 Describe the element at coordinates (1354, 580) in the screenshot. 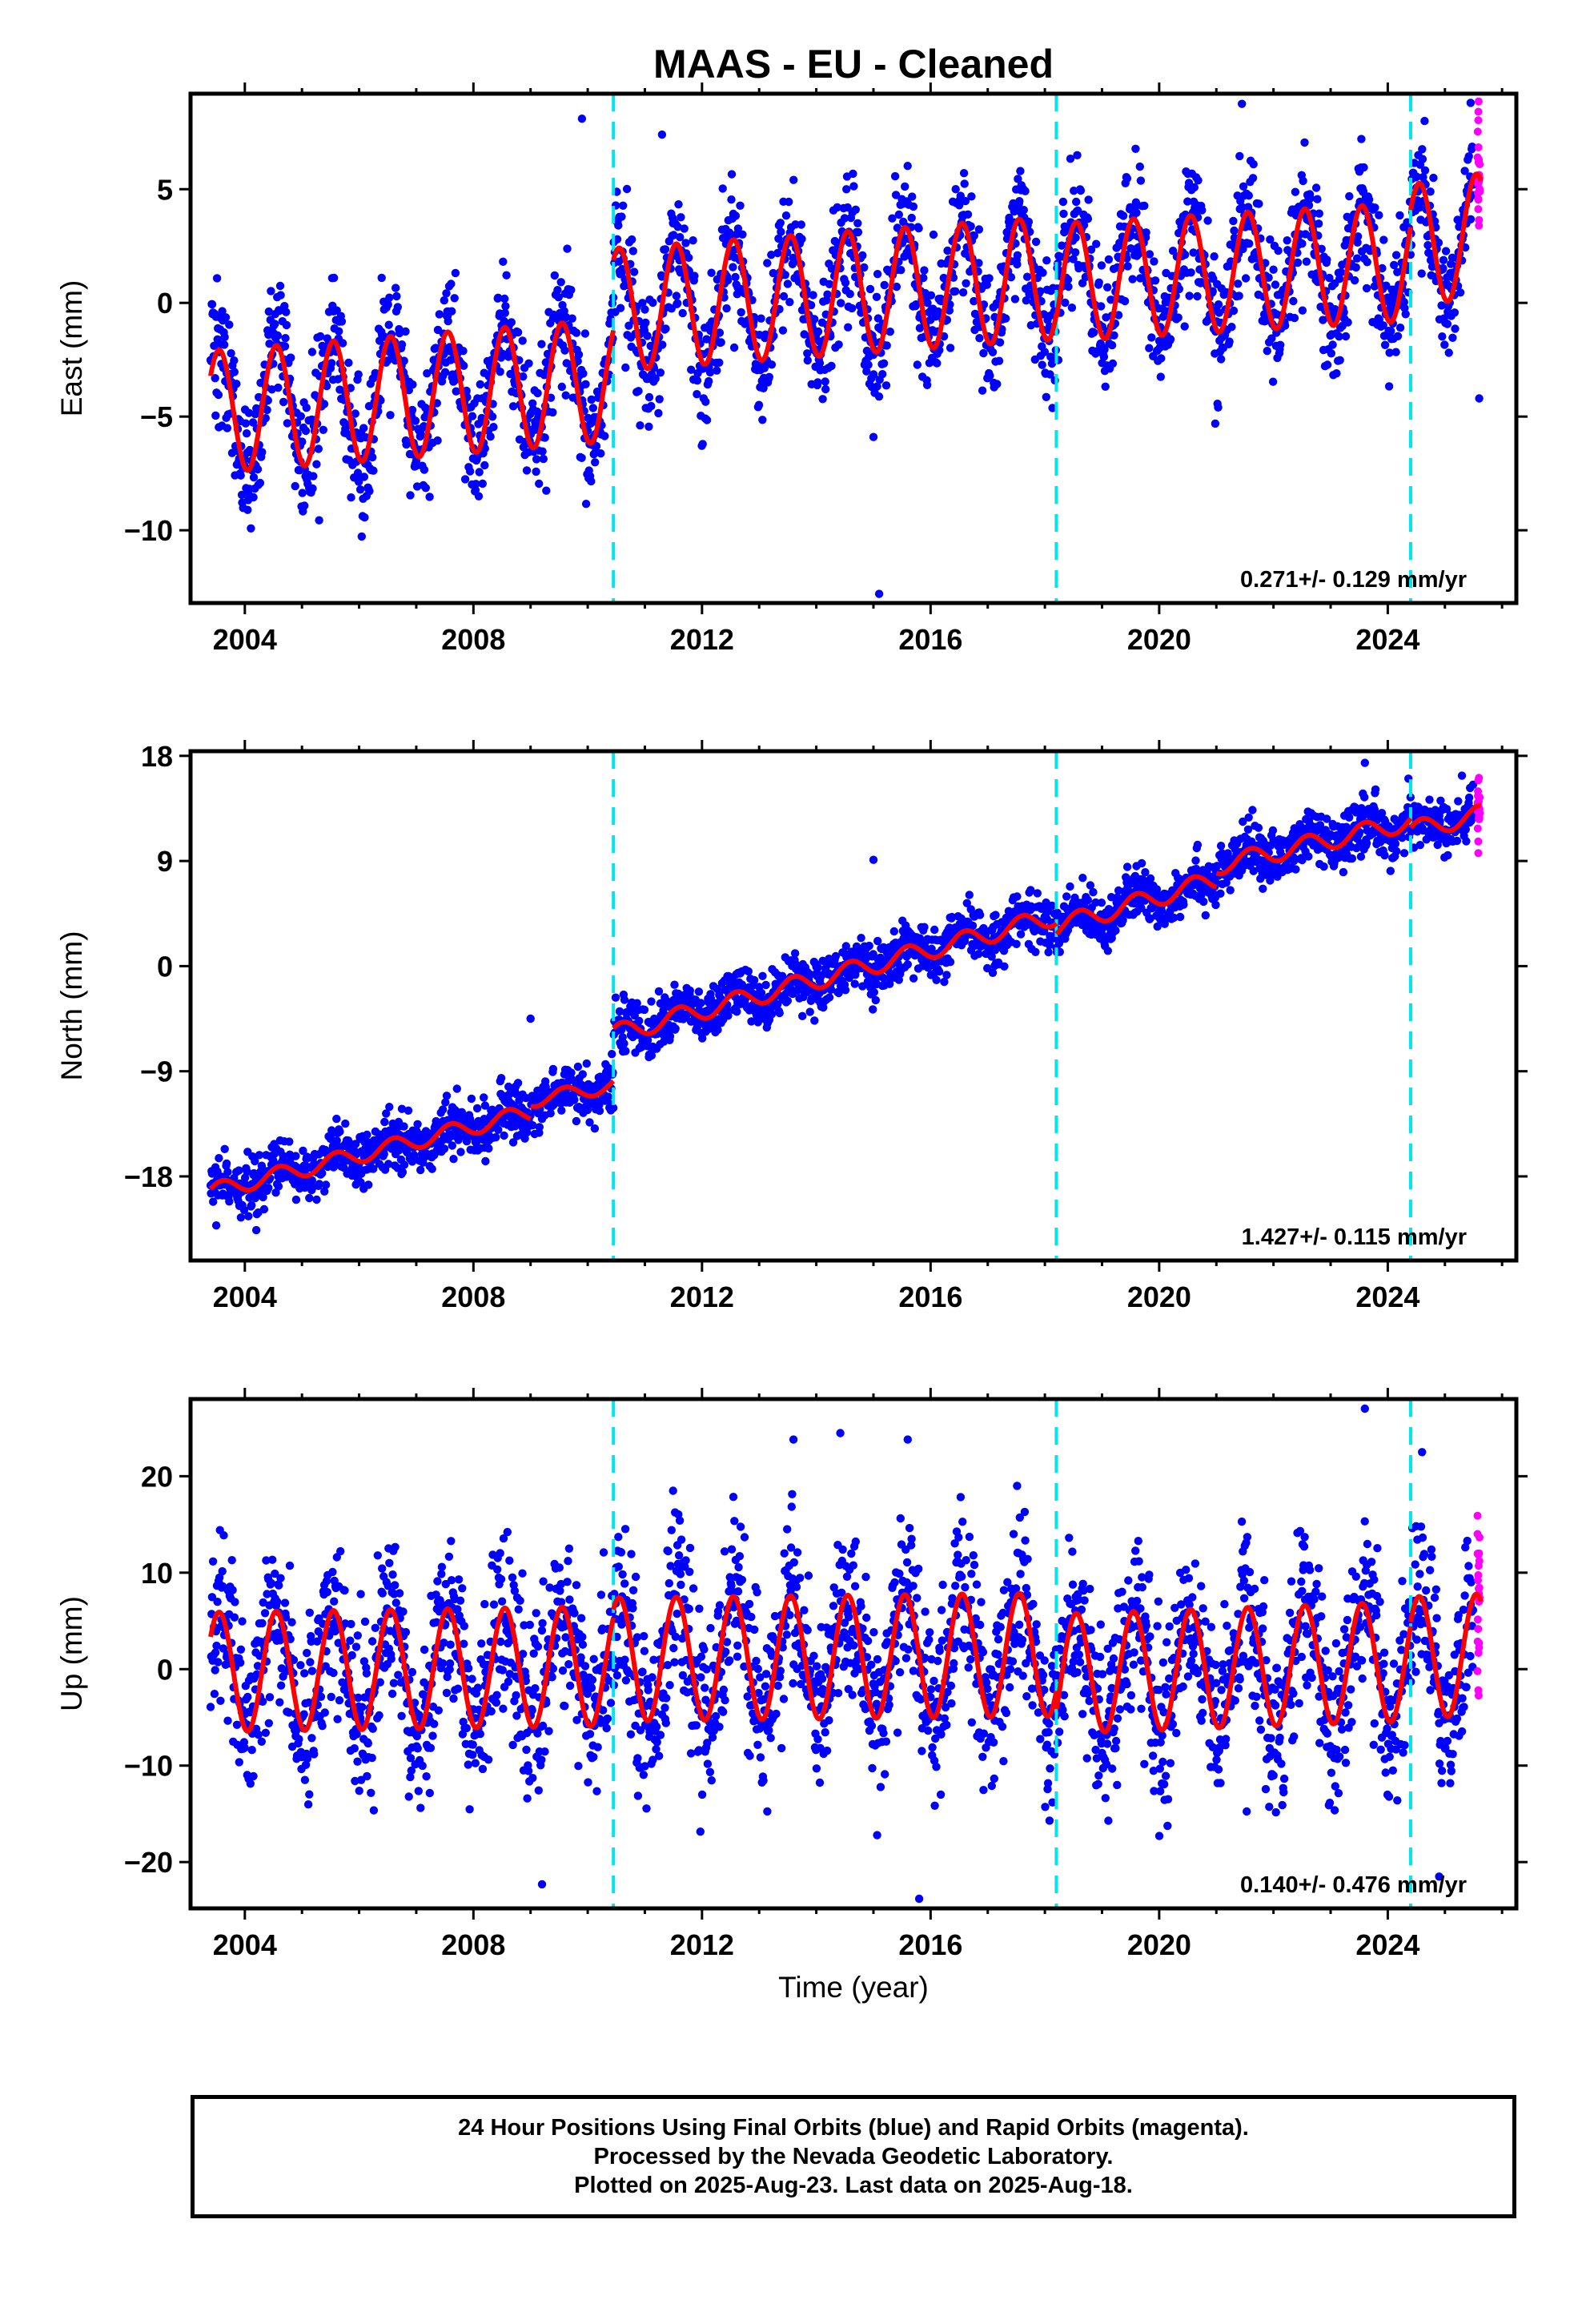

I see `velocity-rate-label: 0.271+/- 0.129 mm/yr` at that location.